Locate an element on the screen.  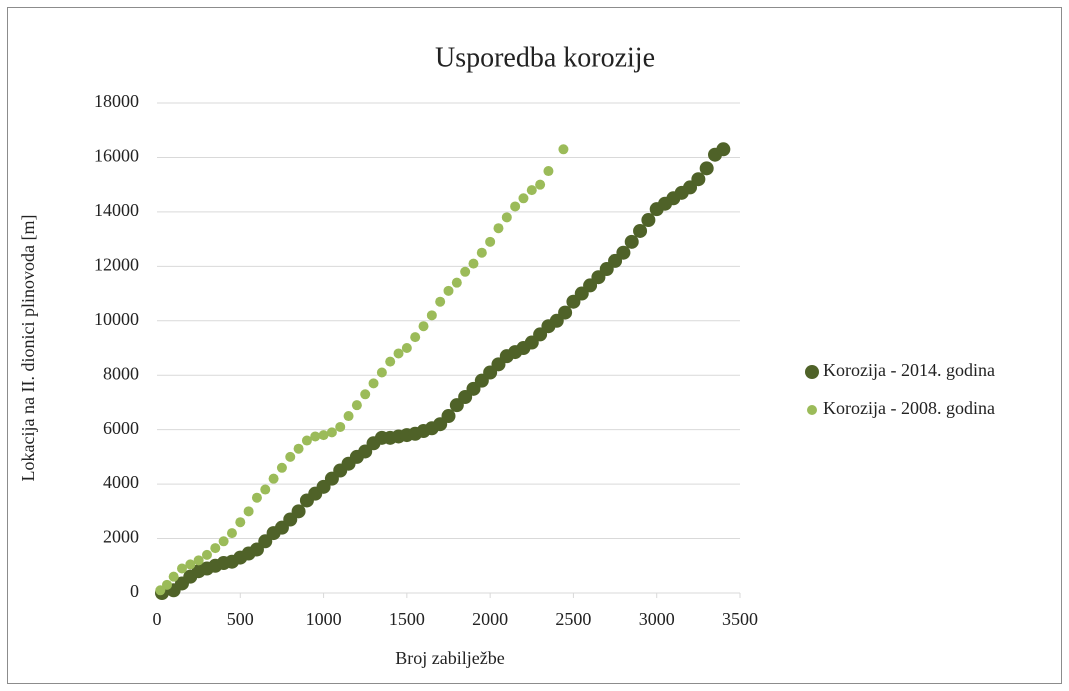
y-tick-label: 8000 is located at coordinates (121, 373).